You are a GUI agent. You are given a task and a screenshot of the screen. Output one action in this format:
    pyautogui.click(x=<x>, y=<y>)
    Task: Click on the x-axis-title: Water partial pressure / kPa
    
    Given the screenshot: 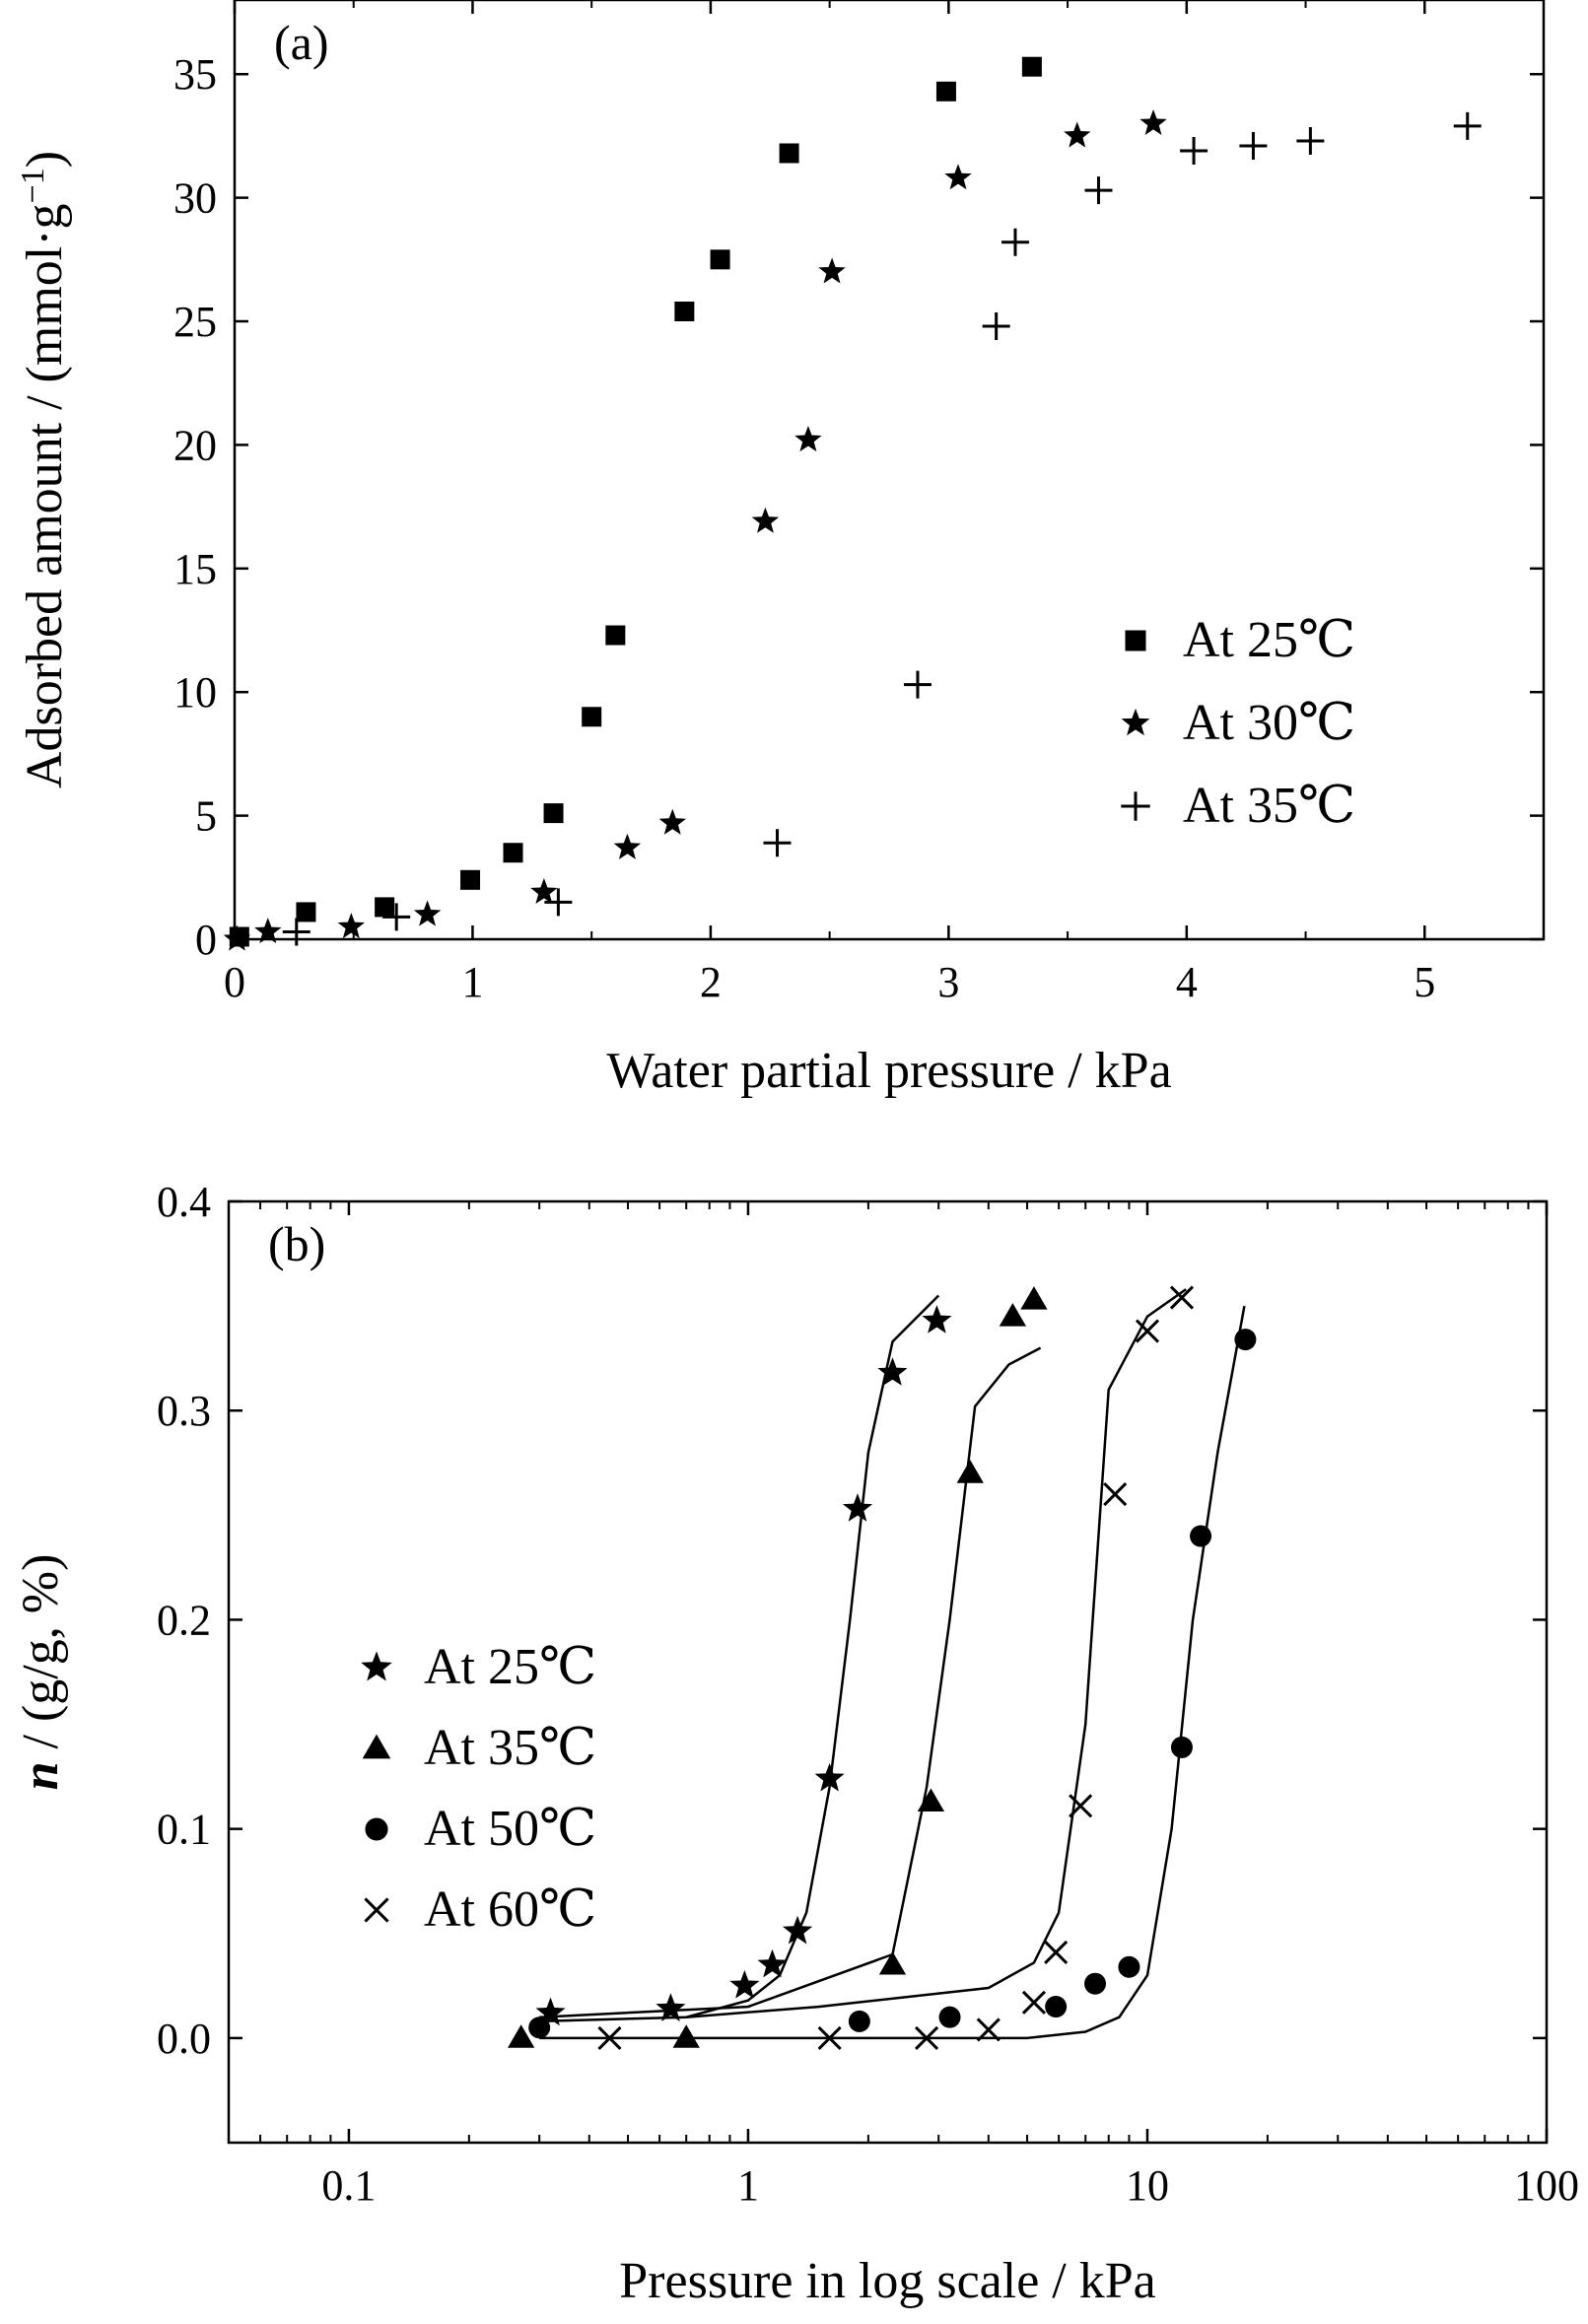 What is the action you would take?
    pyautogui.click(x=888, y=1071)
    